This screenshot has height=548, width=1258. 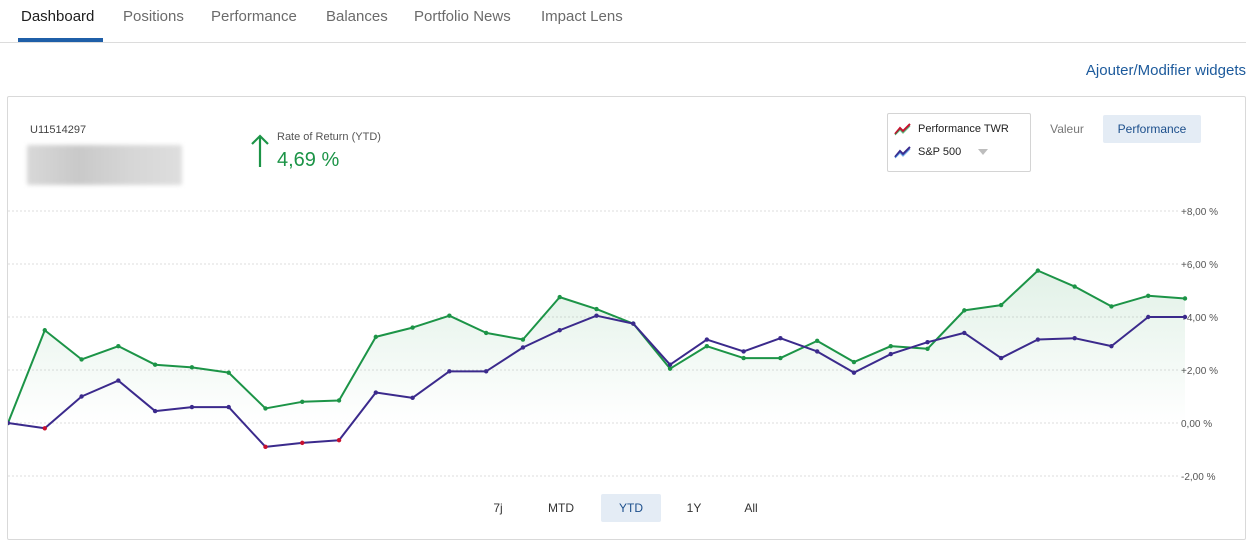 I want to click on toggle-performance-button: Performance, so click(x=1152, y=129).